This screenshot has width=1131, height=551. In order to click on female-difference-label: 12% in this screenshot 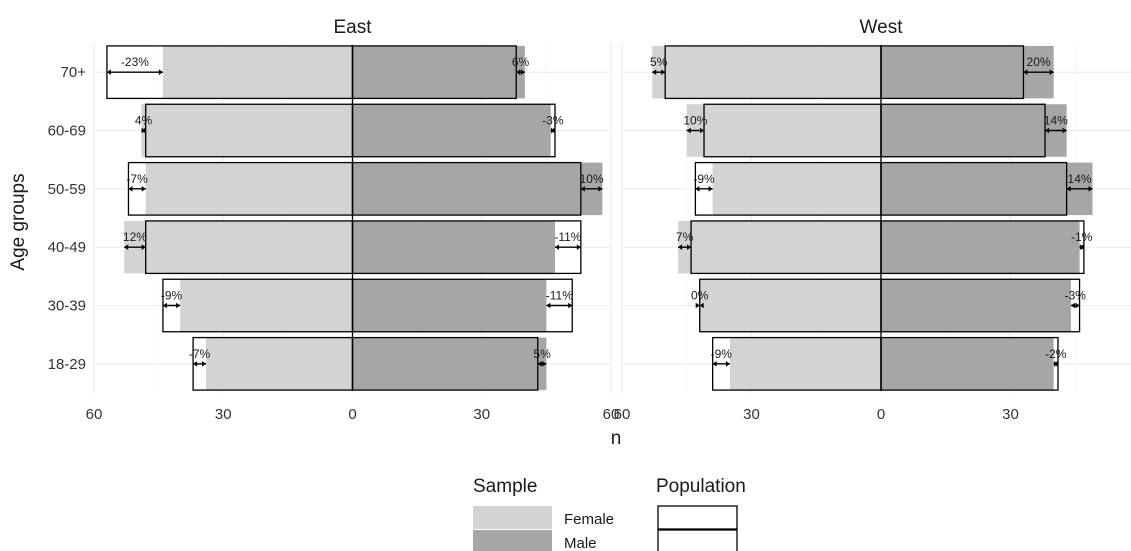, I will do `click(135, 237)`.